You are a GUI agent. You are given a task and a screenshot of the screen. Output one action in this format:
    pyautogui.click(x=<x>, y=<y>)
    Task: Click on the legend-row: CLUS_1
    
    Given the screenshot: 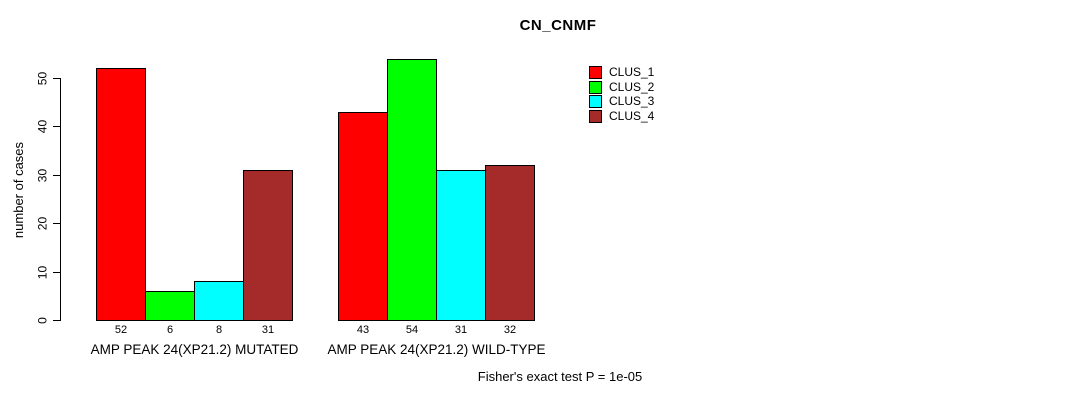 What is the action you would take?
    pyautogui.click(x=621, y=72)
    